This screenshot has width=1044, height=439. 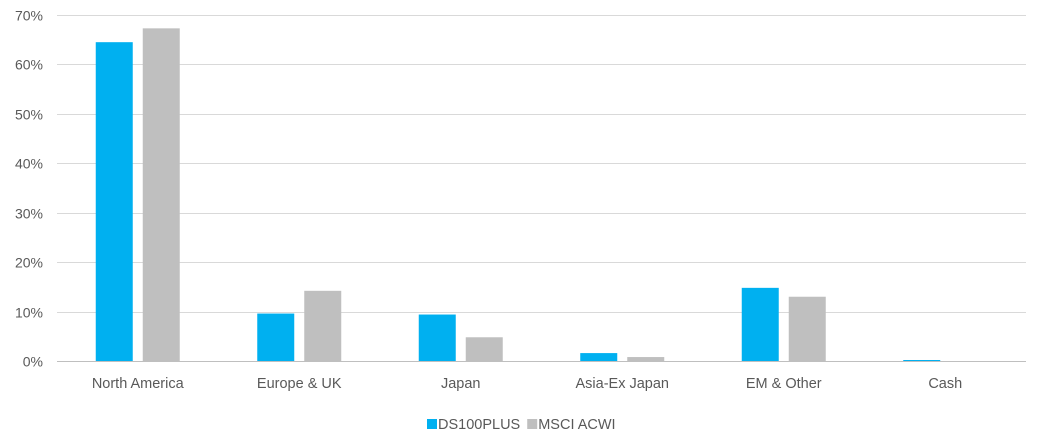 I want to click on legend: DS100PLUS MSCI ACWI, so click(x=521, y=425).